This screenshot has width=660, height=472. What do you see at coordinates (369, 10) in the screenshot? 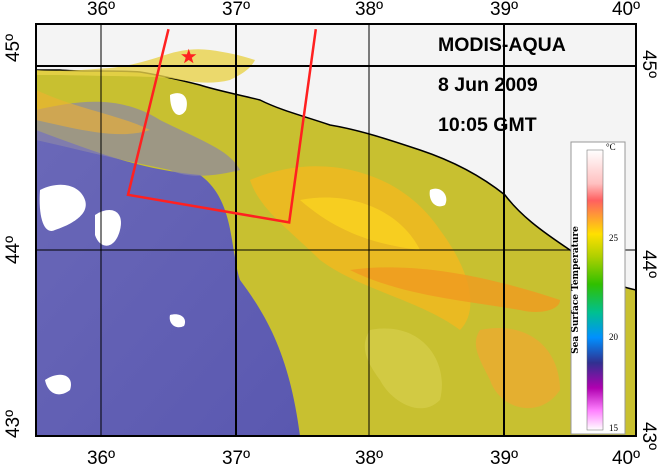
I see `lon-tick-top-38: 38º` at bounding box center [369, 10].